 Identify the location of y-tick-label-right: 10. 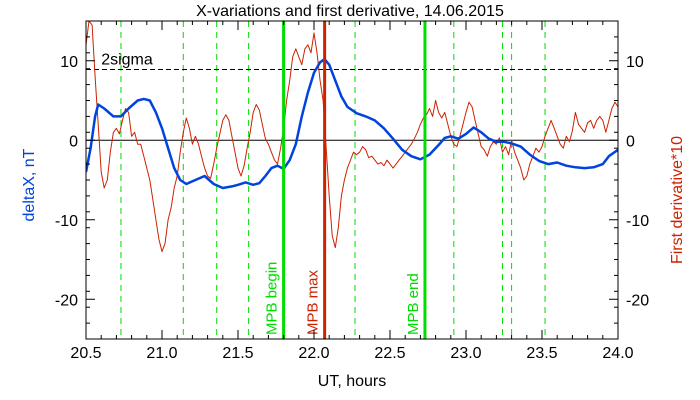
(635, 62).